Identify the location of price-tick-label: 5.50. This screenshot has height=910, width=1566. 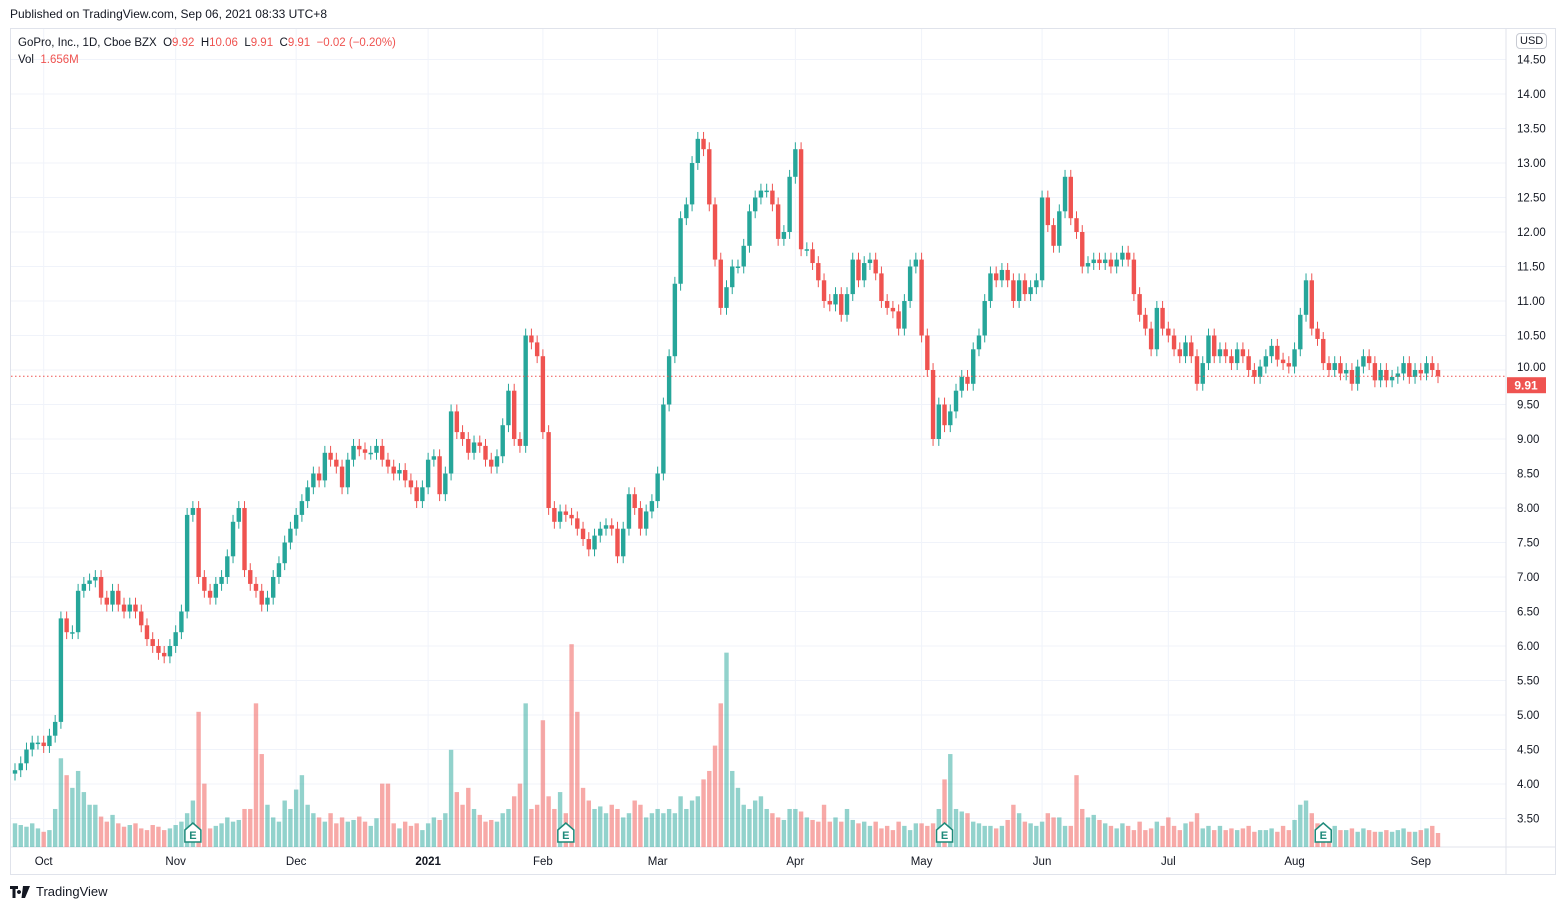
(1528, 682).